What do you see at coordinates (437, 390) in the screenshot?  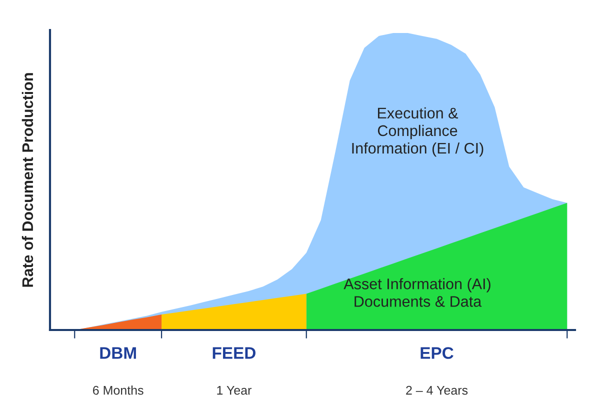 I see `text: 2 – 4 Years` at bounding box center [437, 390].